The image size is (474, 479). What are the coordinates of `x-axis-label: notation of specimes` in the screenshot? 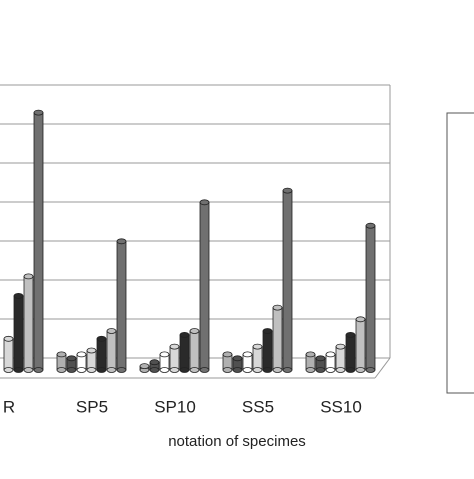 It's located at (237, 441).